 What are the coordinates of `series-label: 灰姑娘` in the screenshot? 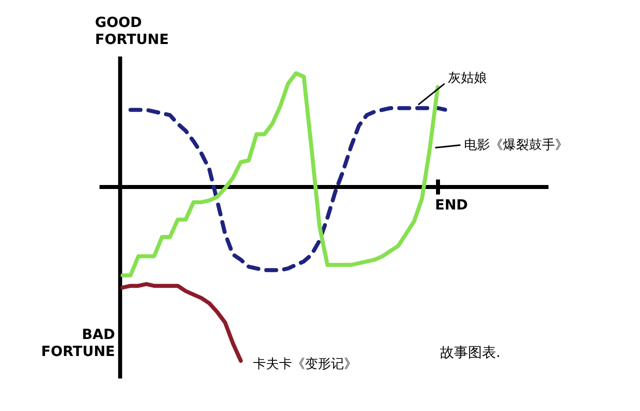 It's located at (468, 78).